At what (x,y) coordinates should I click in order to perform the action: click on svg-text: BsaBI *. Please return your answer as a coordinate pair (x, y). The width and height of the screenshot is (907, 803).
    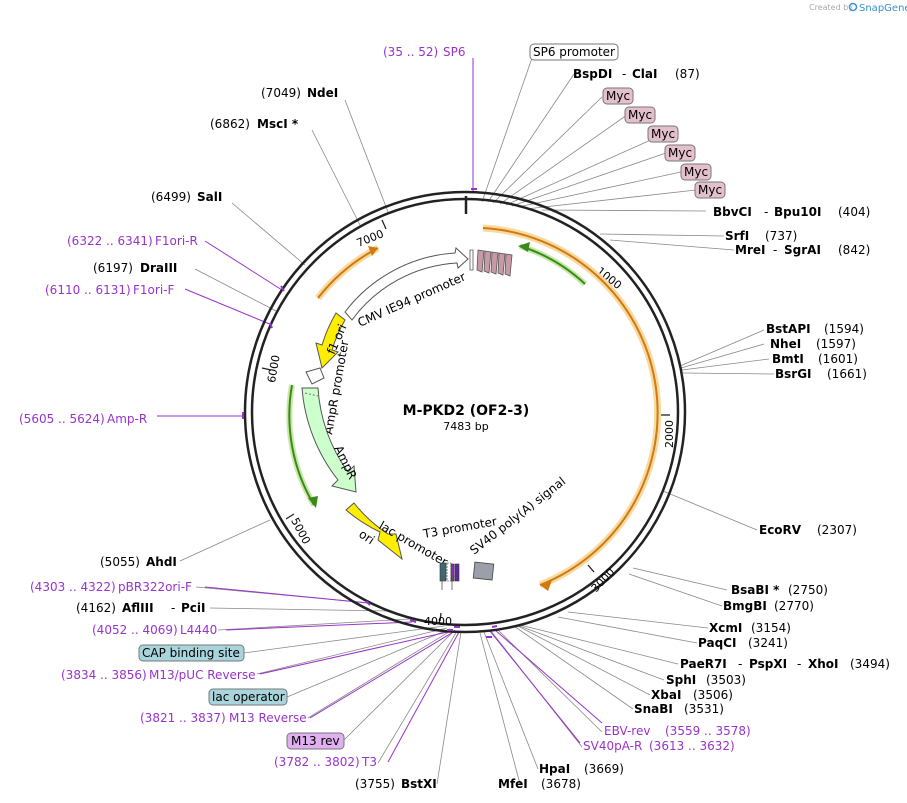
    Looking at the image, I should click on (755, 590).